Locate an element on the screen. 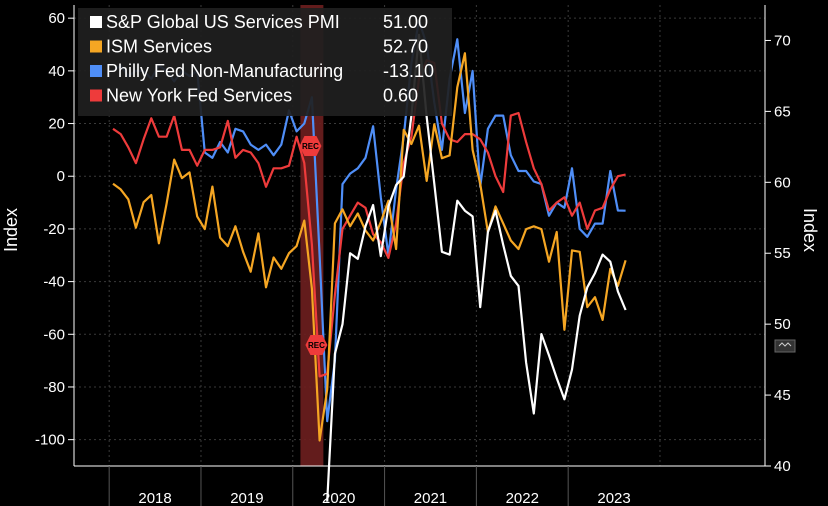 The height and width of the screenshot is (506, 828). right-tick-label: 40 is located at coordinates (782, 466).